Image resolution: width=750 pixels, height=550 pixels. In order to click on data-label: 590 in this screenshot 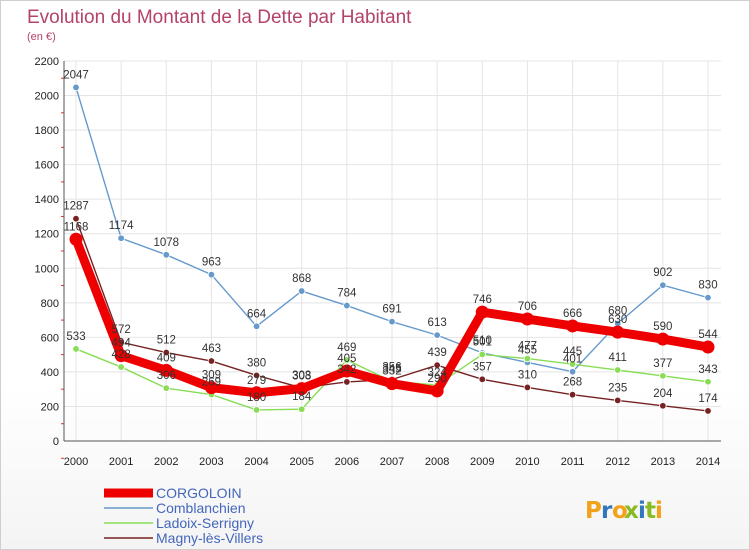, I will do `click(662, 327)`.